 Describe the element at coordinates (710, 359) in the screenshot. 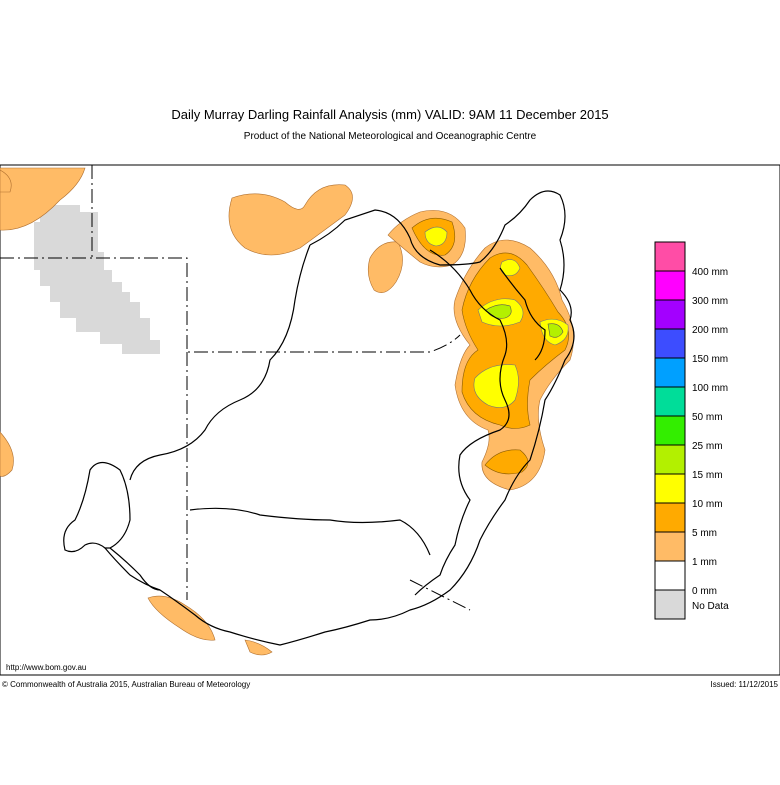

I see `legend-label: 150 mm` at that location.